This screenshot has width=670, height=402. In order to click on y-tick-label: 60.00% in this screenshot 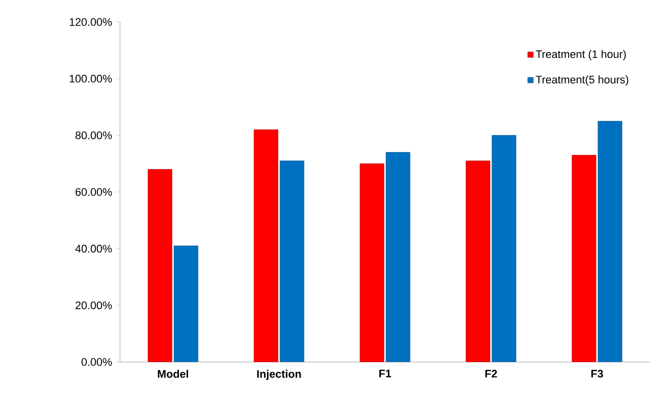, I will do `click(94, 192)`.